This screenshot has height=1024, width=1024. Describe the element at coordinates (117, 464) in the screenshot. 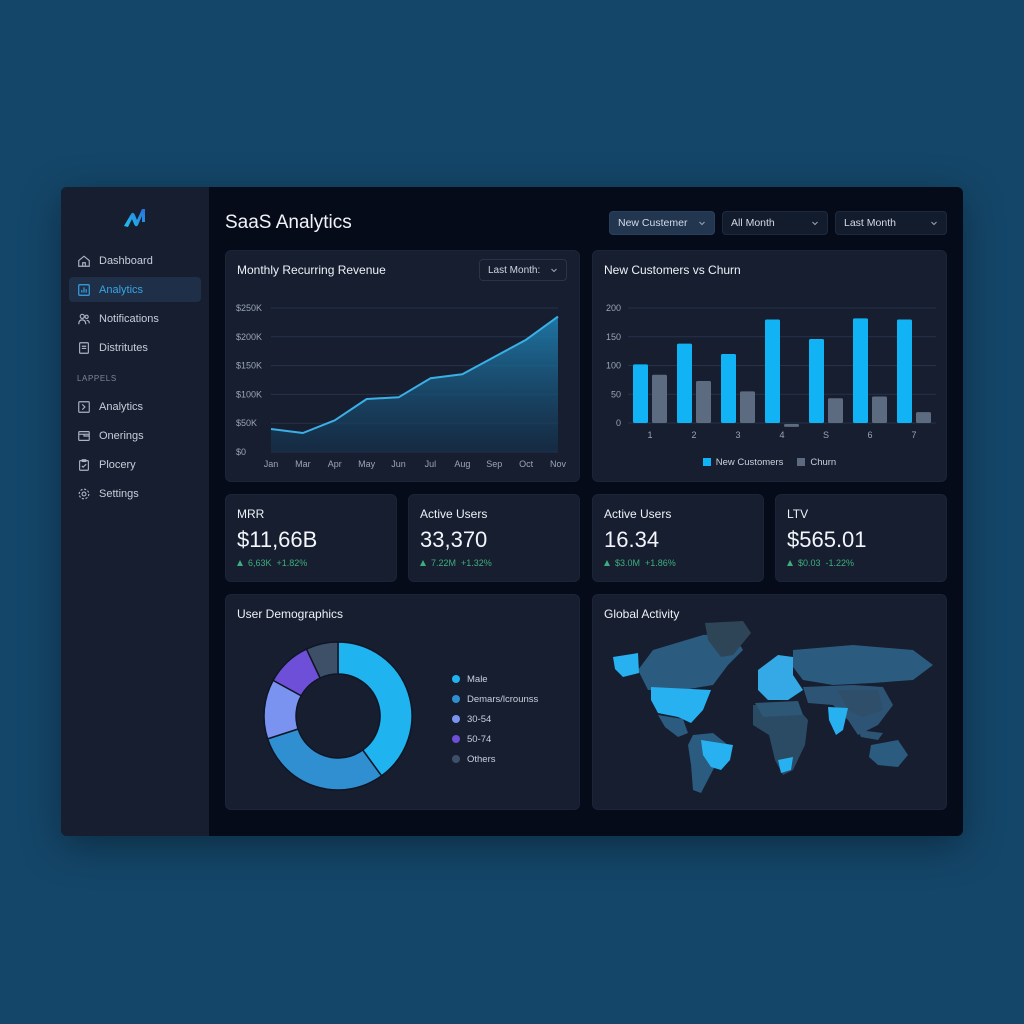

I see `sidebar-item-label: Plocery` at that location.